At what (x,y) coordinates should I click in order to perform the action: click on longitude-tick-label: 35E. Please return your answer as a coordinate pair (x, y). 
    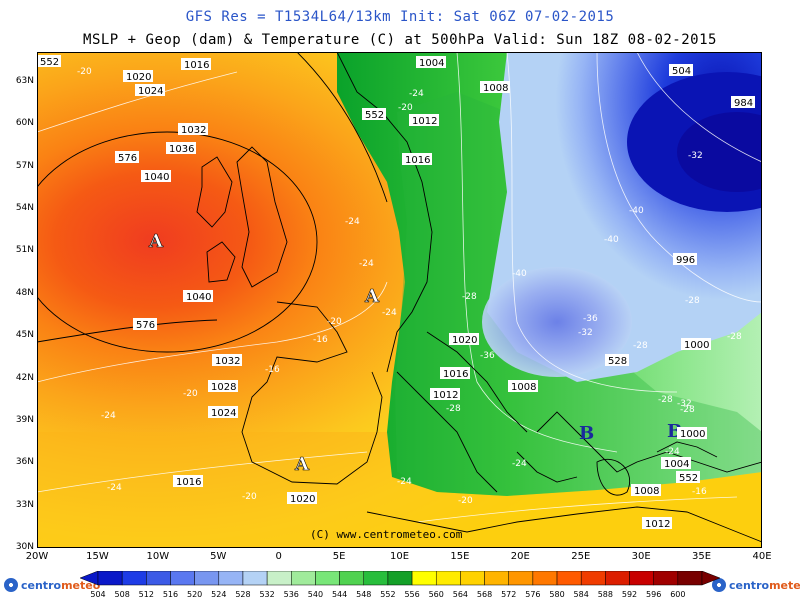
    Looking at the image, I should click on (702, 556).